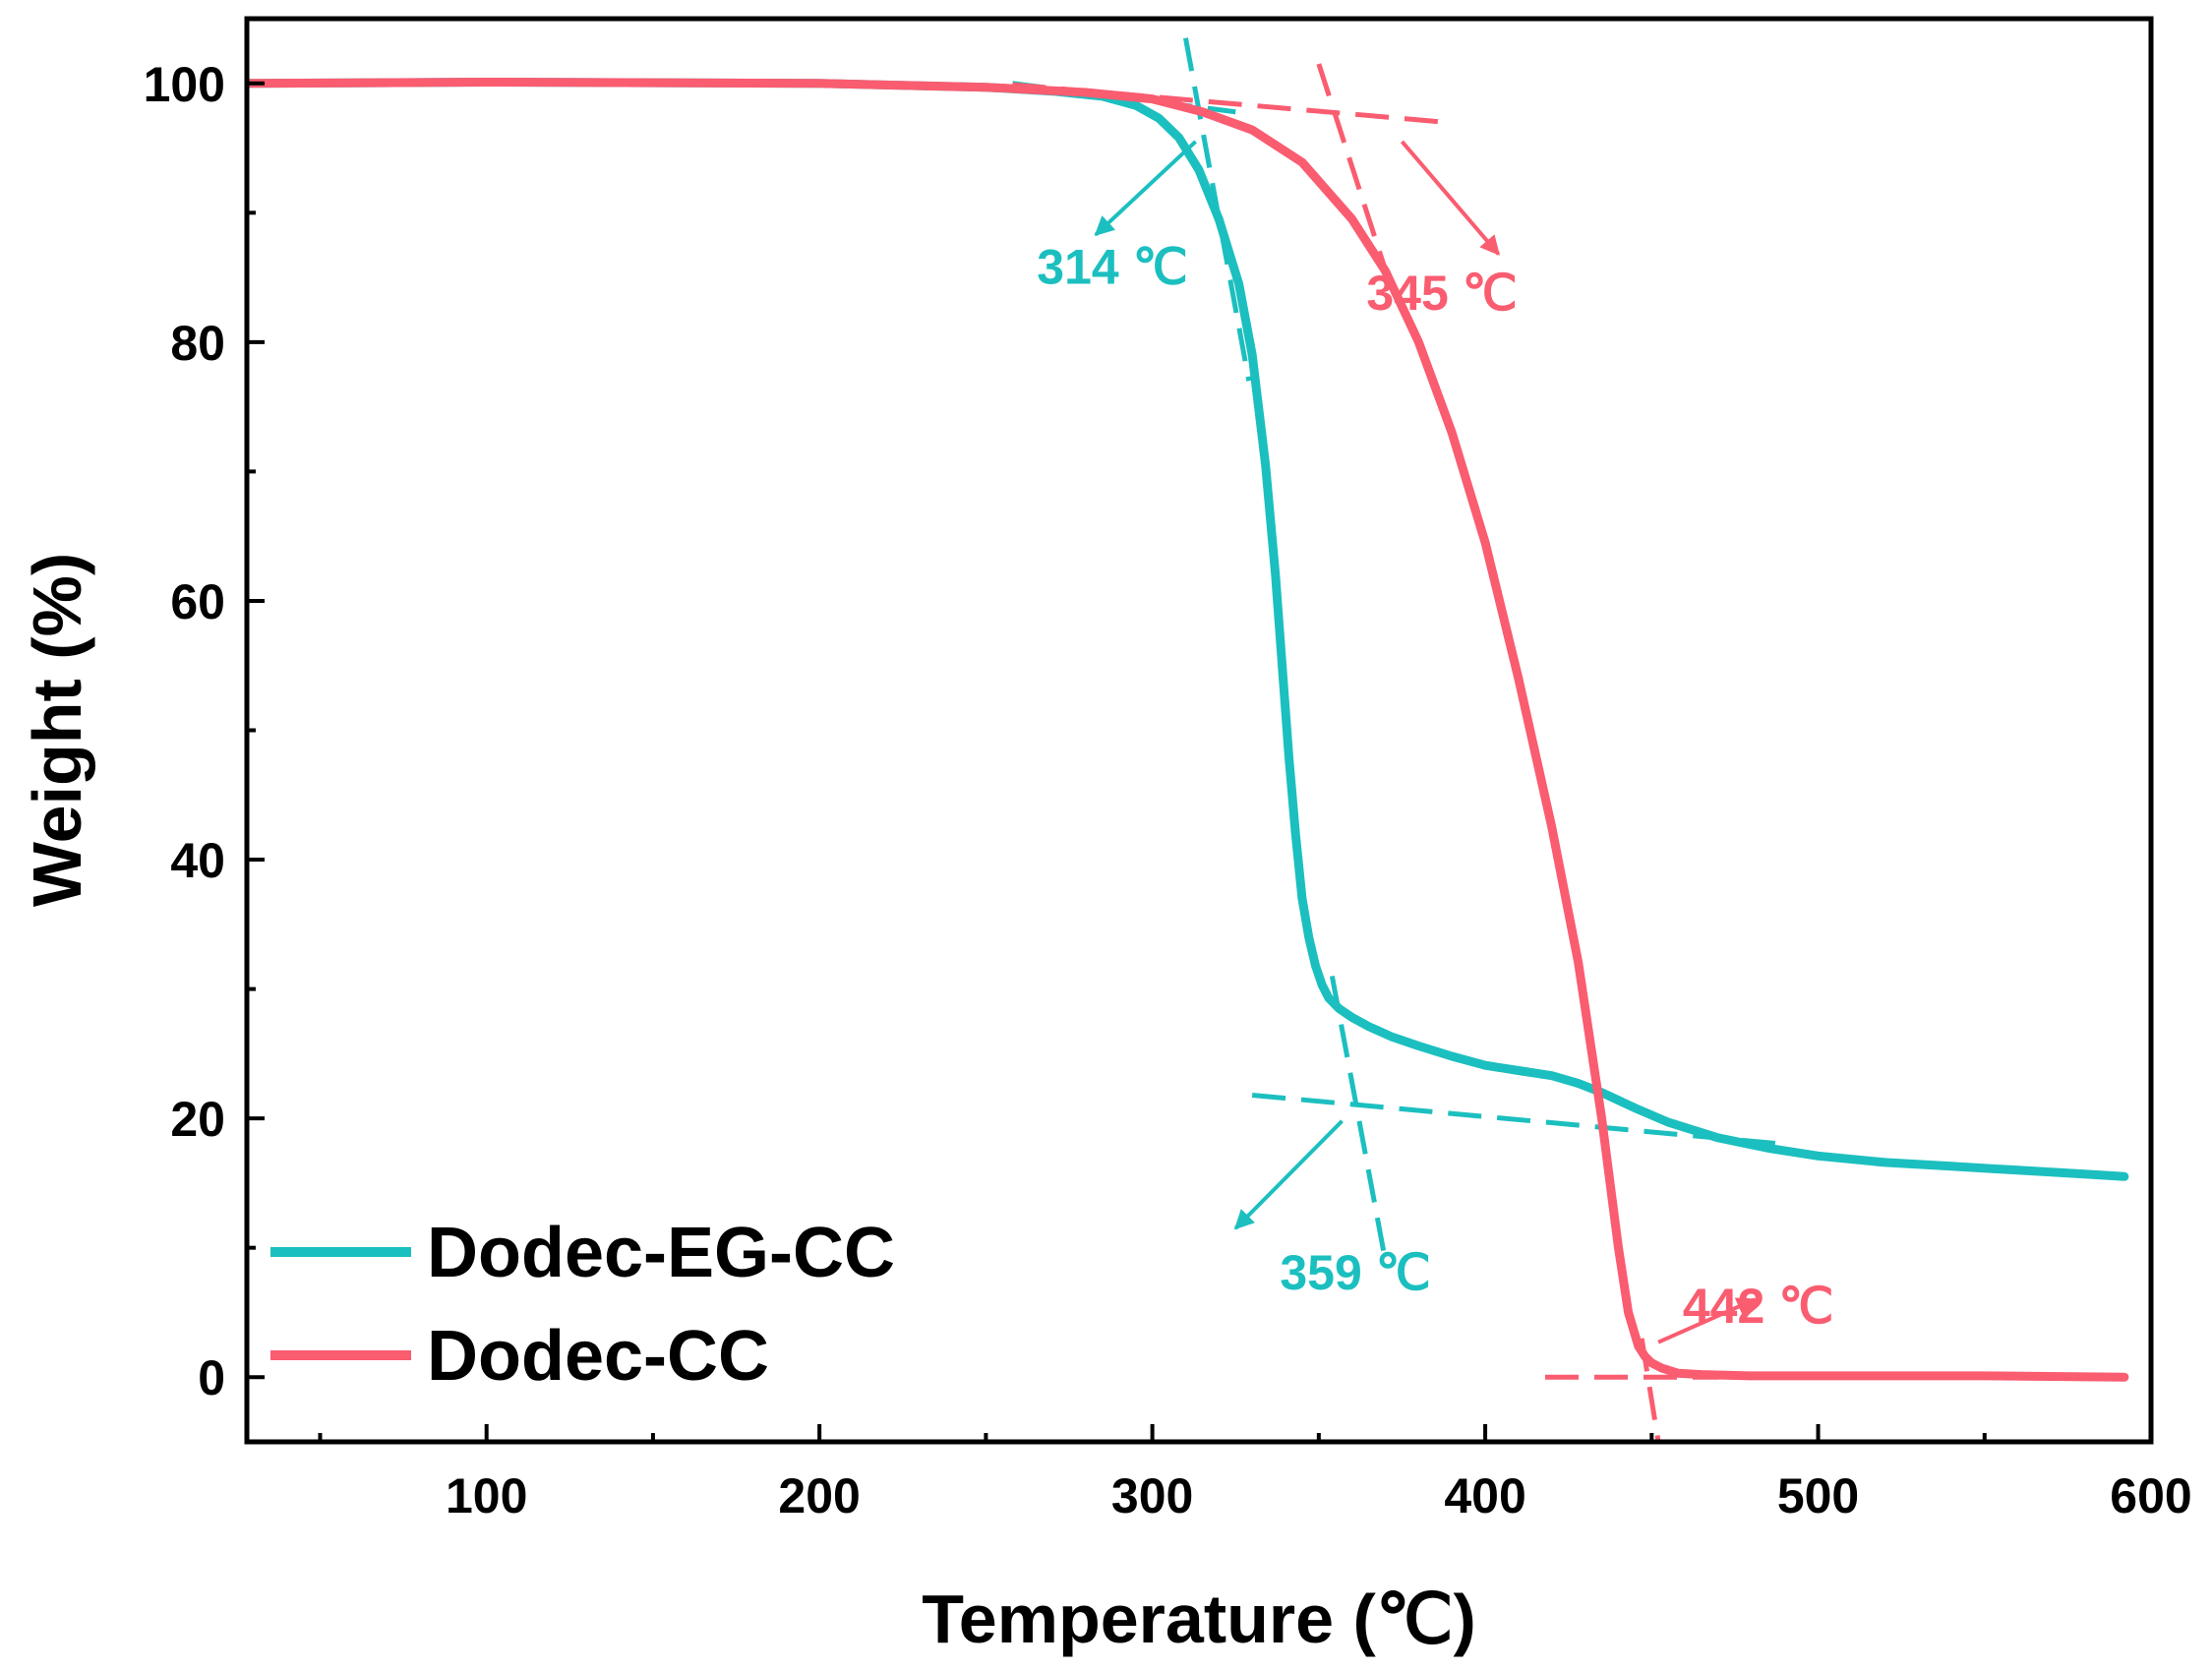  Describe the element at coordinates (819, 1495) in the screenshot. I see `x-tick-label-200: 200` at that location.